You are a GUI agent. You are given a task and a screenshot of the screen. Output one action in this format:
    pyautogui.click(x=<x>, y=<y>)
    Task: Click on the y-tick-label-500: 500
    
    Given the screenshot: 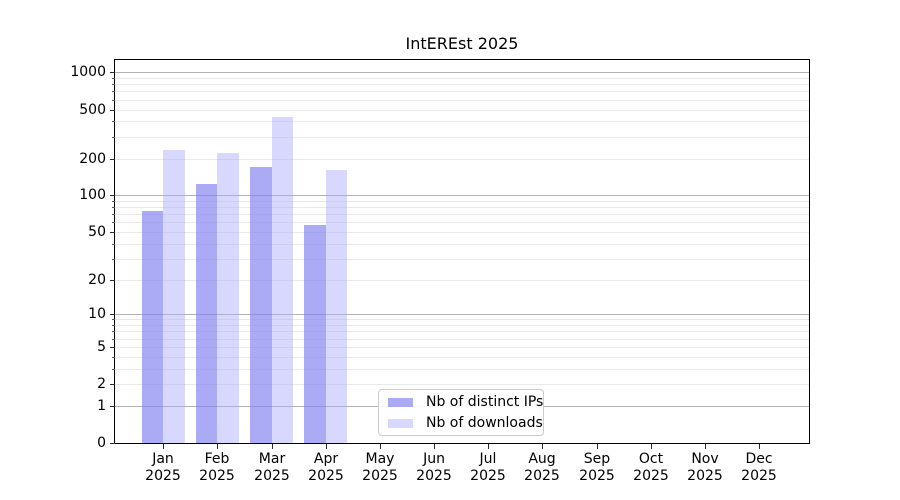 What is the action you would take?
    pyautogui.click(x=92, y=110)
    